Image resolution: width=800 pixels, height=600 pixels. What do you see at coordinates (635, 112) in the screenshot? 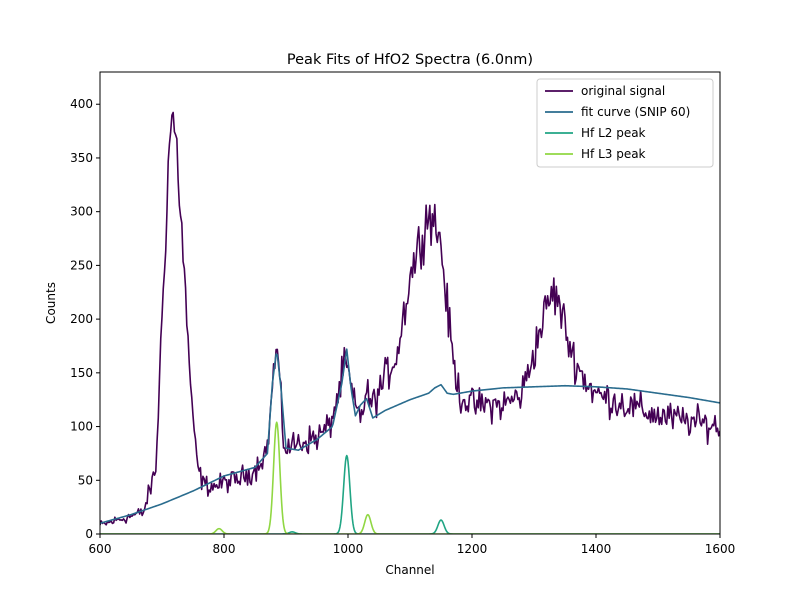
I see `legend-label: fit curve (SNIP 60)` at bounding box center [635, 112].